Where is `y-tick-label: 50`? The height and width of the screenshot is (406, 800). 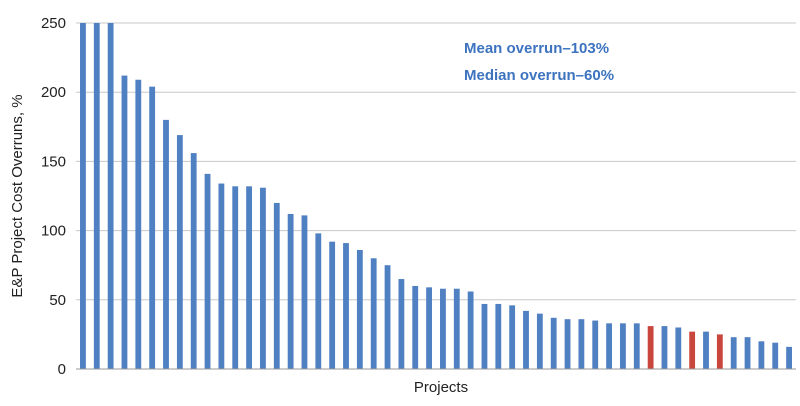
y-tick-label: 50 is located at coordinates (57, 300).